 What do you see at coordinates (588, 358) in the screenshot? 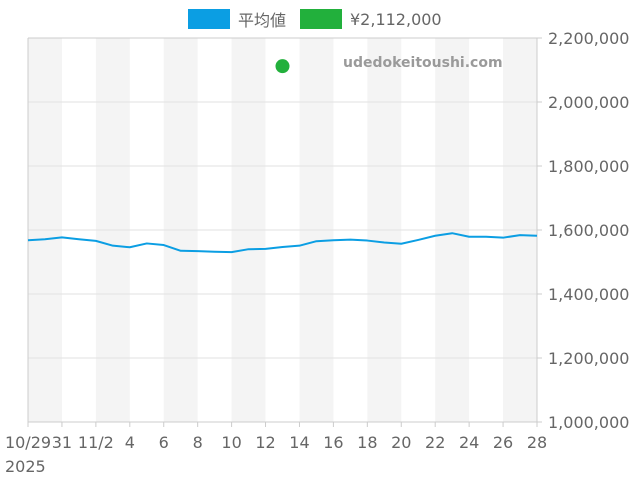
I see `y-tick-label: 1,200,000` at bounding box center [588, 358].